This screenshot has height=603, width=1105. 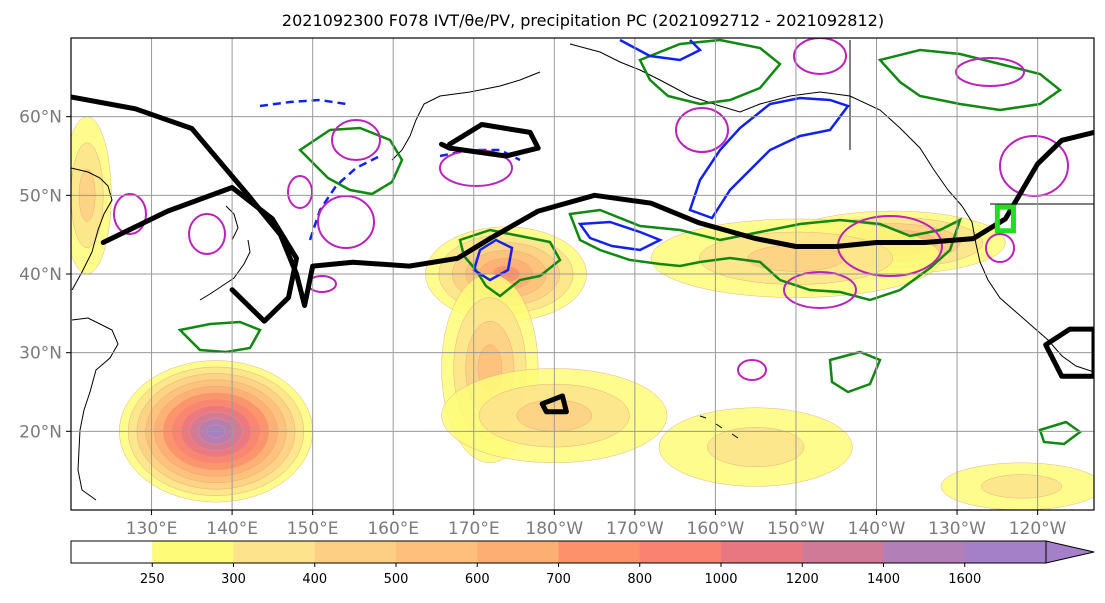 I want to click on x-tick-label: 150°W, so click(x=796, y=529).